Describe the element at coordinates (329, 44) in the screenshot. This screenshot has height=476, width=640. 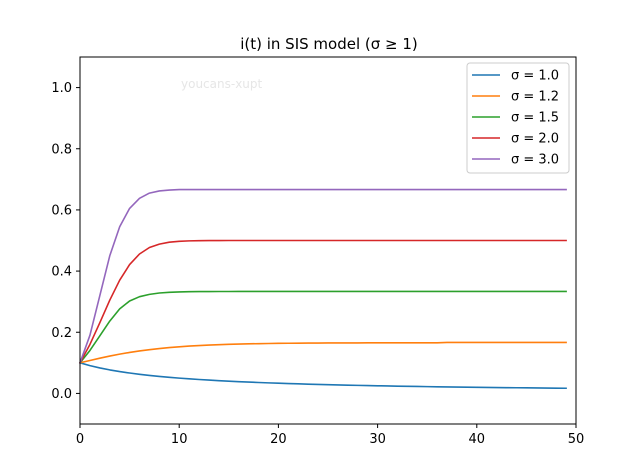
I see `chart-title: i(t) in SIS model (σ ≥ 1)` at that location.